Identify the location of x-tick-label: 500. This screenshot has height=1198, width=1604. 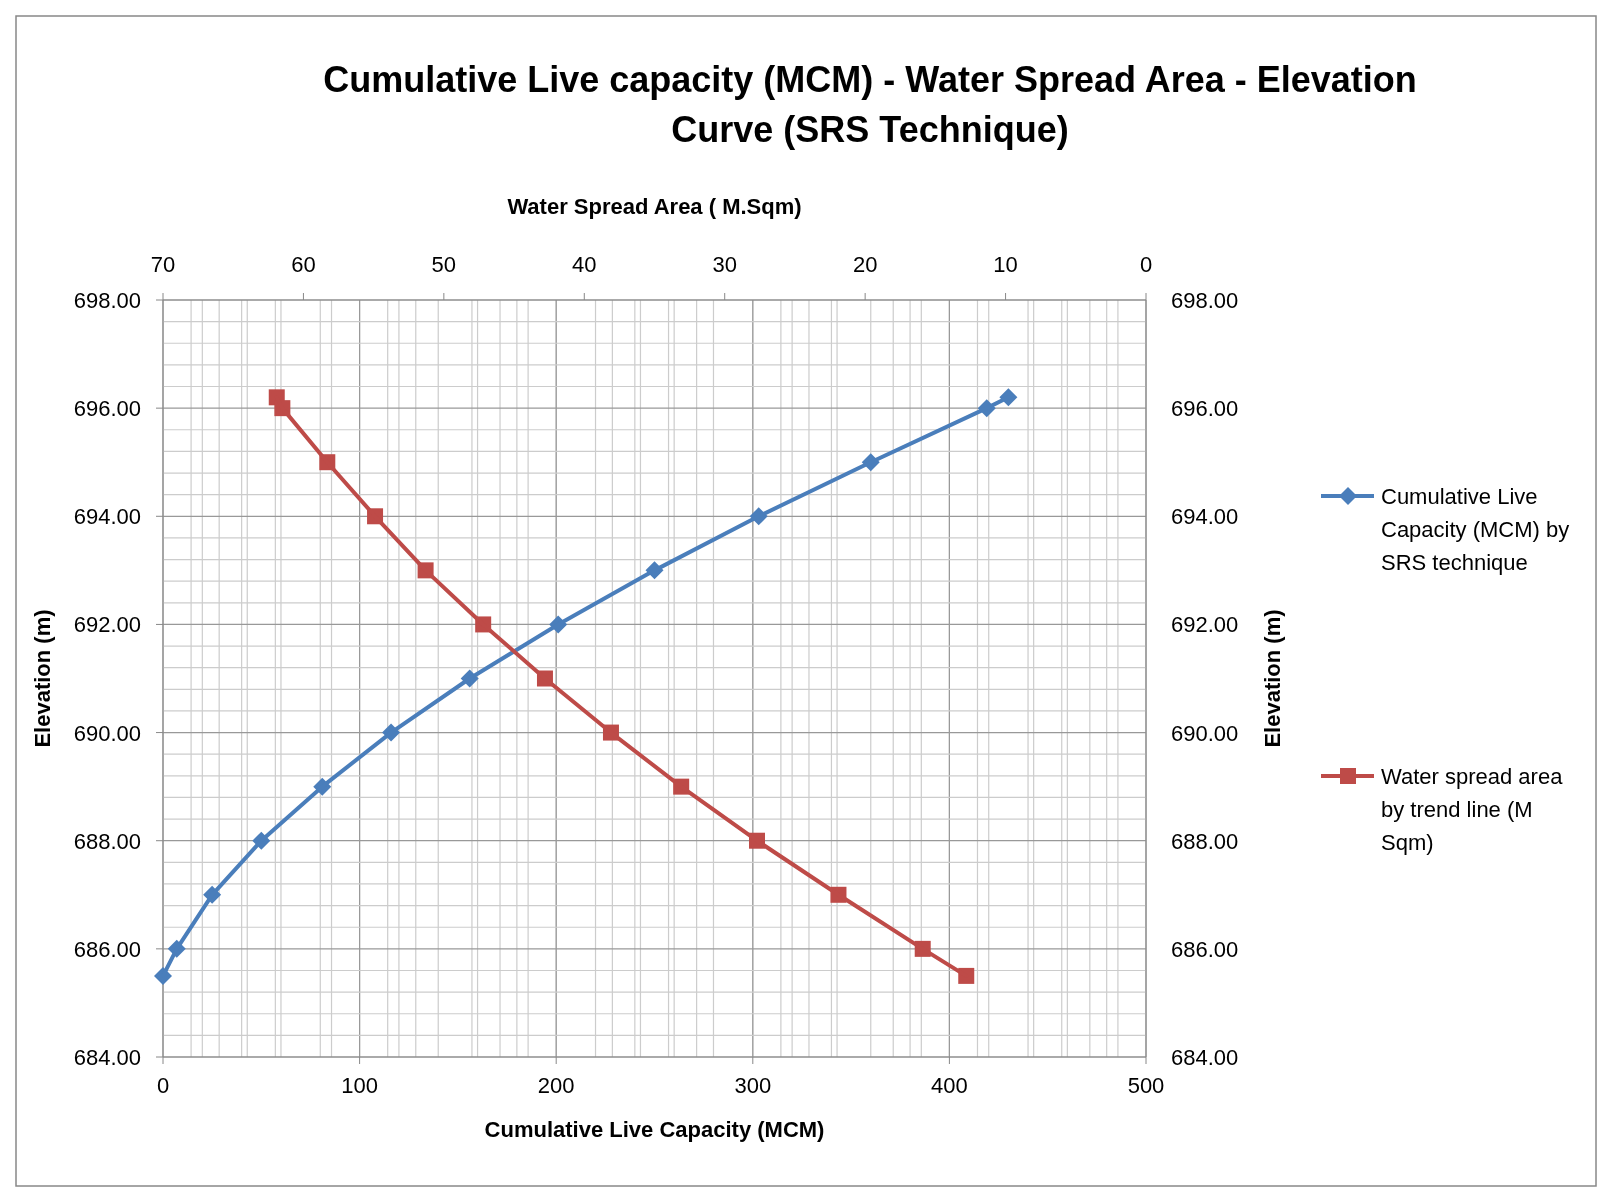
(1146, 1085).